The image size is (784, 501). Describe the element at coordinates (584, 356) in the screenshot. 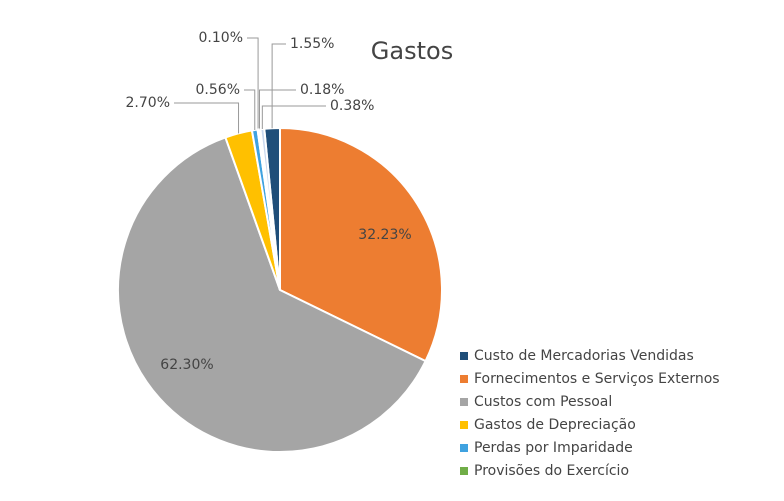

I see `legend-label: Custo de Mercadorias Vendidas` at that location.